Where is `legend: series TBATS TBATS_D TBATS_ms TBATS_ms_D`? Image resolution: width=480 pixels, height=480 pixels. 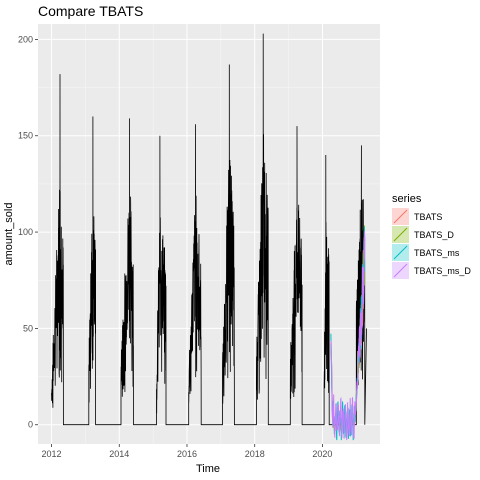 legend: series TBATS TBATS_D TBATS_ms TBATS_ms_D is located at coordinates (431, 236).